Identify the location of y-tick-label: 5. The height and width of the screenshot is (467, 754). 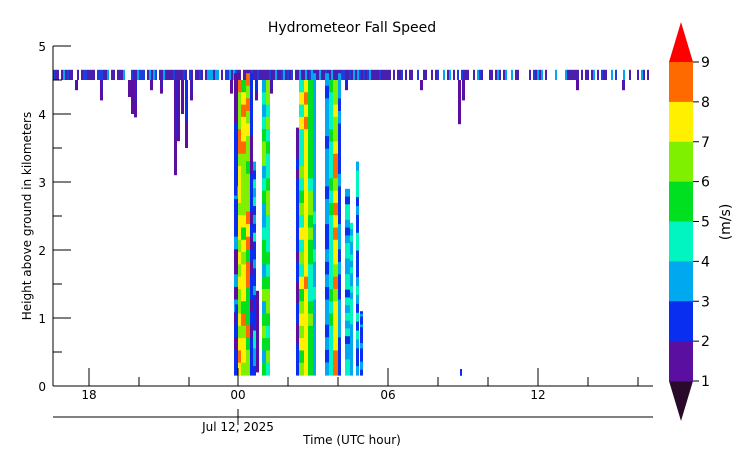
(42, 47).